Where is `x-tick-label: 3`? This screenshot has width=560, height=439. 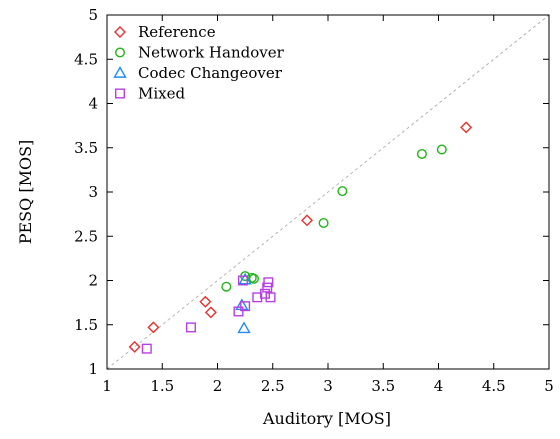 x-tick-label: 3 is located at coordinates (328, 386).